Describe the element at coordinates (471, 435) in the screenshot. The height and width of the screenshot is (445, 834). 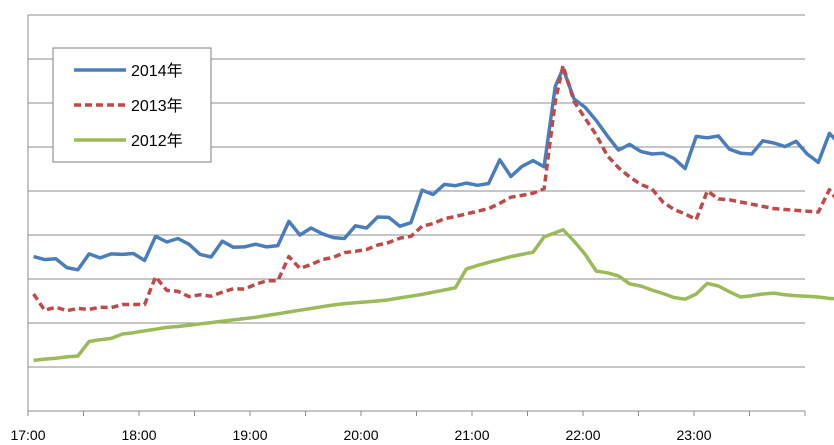
I see `x-tick-label: 21:00` at that location.